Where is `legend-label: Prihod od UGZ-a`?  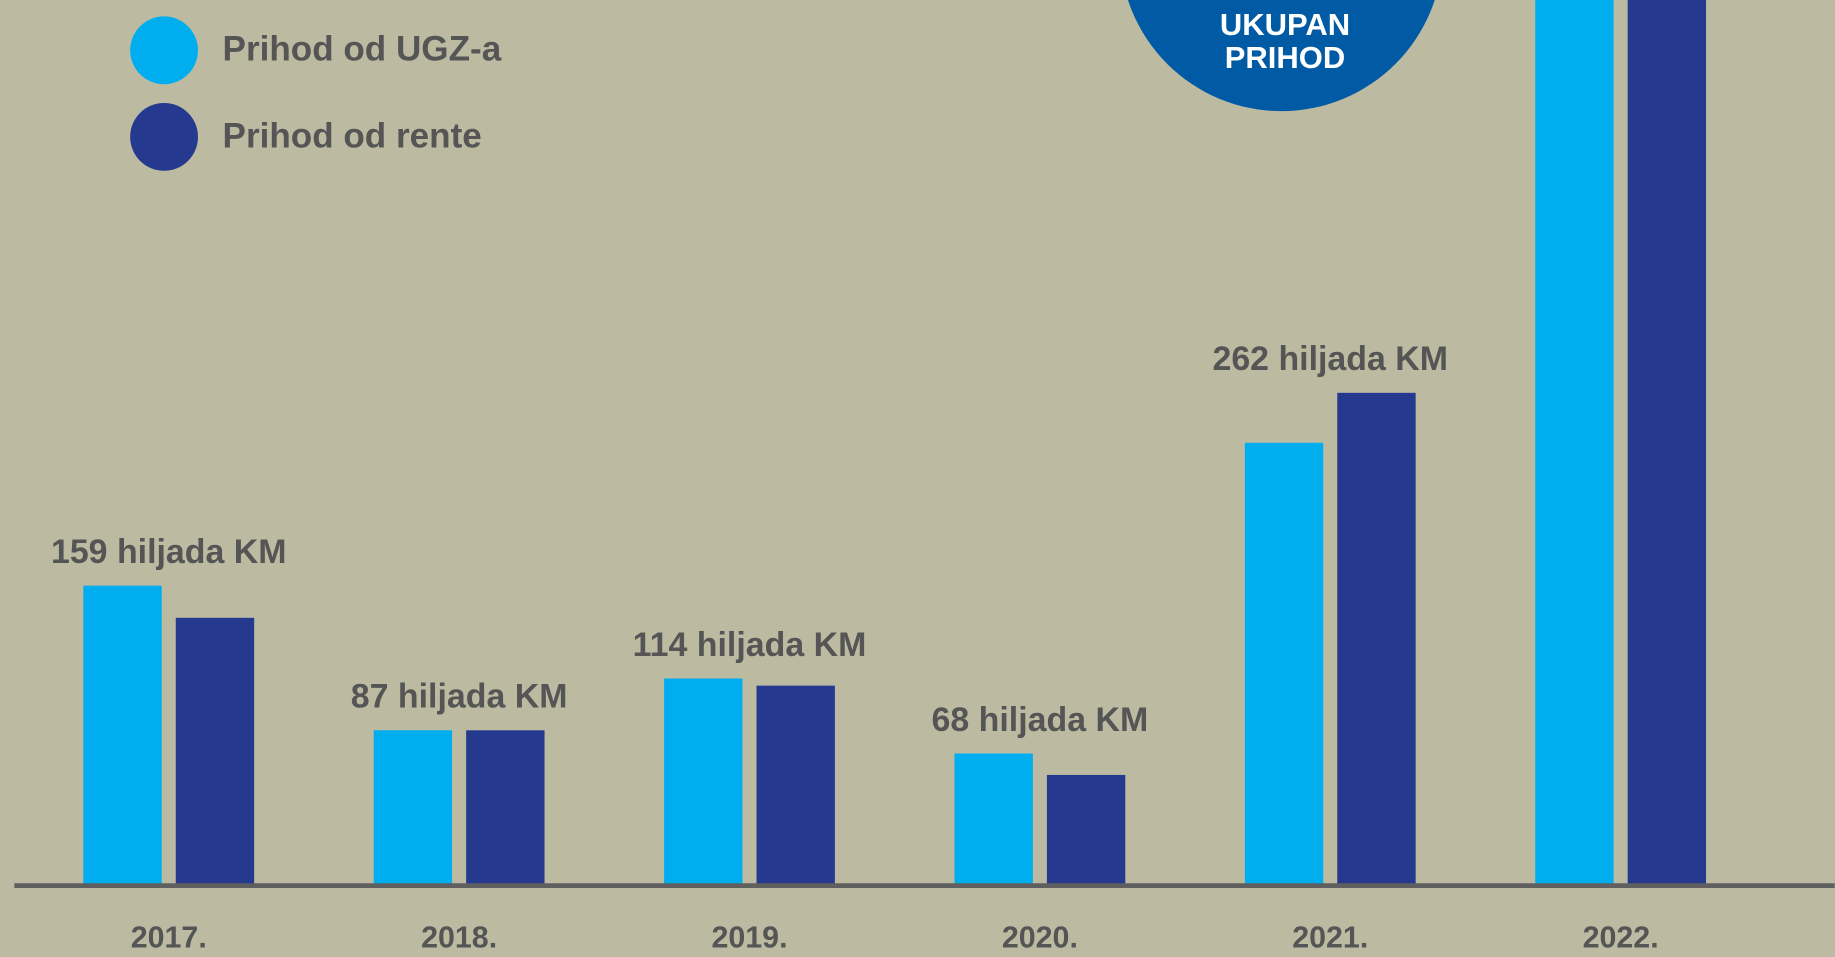 legend-label: Prihod od UGZ-a is located at coordinates (362, 49).